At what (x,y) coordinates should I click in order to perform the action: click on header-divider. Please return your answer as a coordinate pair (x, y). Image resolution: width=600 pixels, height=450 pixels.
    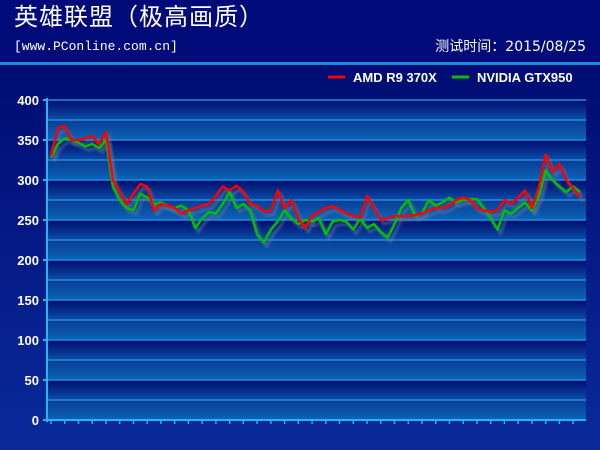
    Looking at the image, I should click on (300, 63).